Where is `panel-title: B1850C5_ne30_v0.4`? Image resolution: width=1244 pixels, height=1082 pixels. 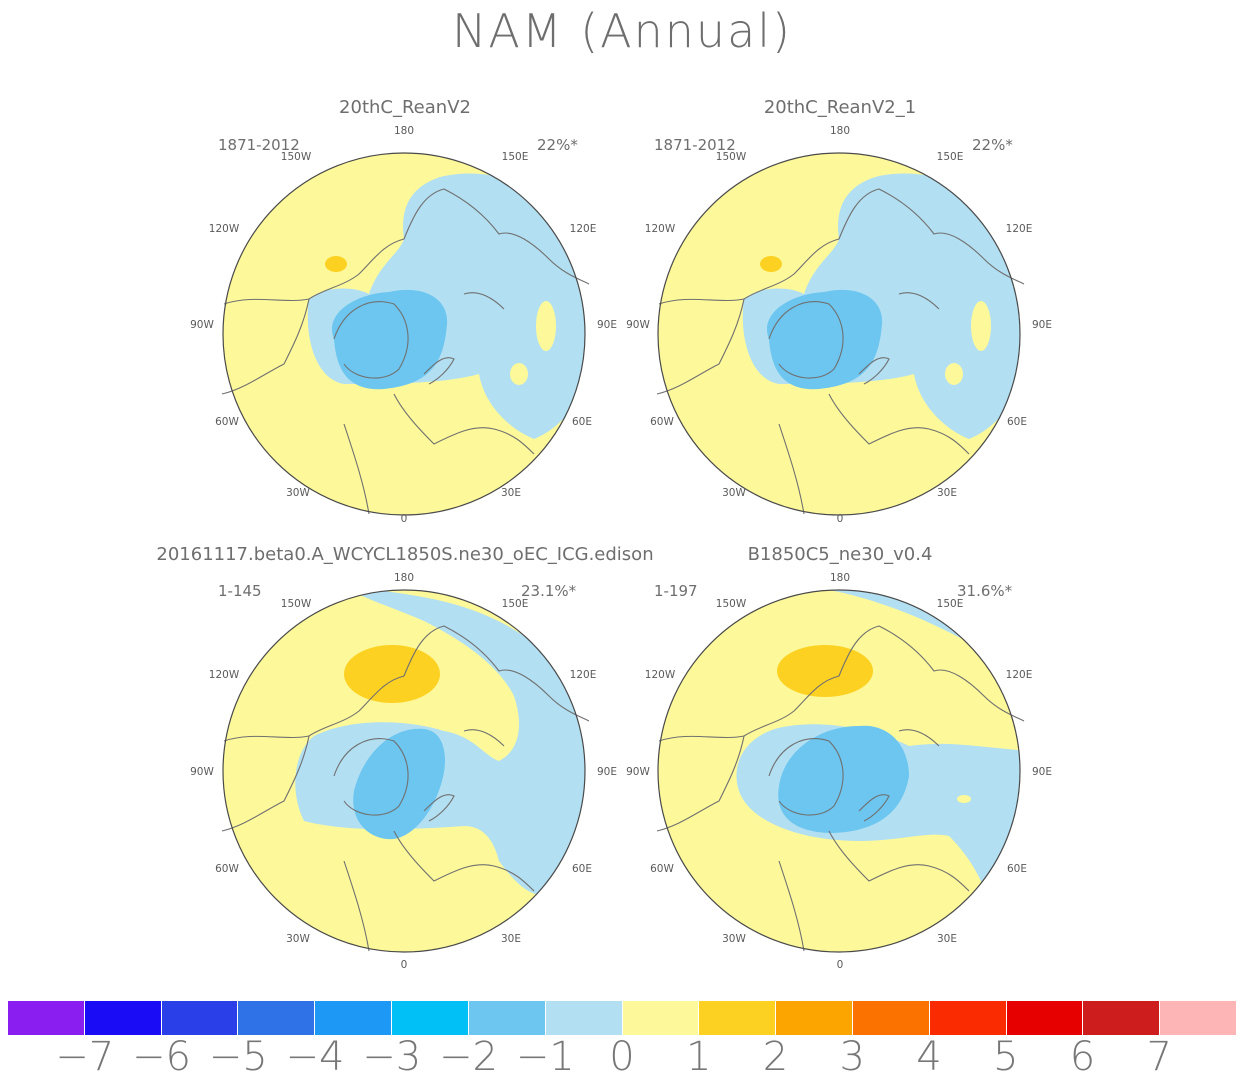
panel-title: B1850C5_ne30_v0.4 is located at coordinates (840, 554).